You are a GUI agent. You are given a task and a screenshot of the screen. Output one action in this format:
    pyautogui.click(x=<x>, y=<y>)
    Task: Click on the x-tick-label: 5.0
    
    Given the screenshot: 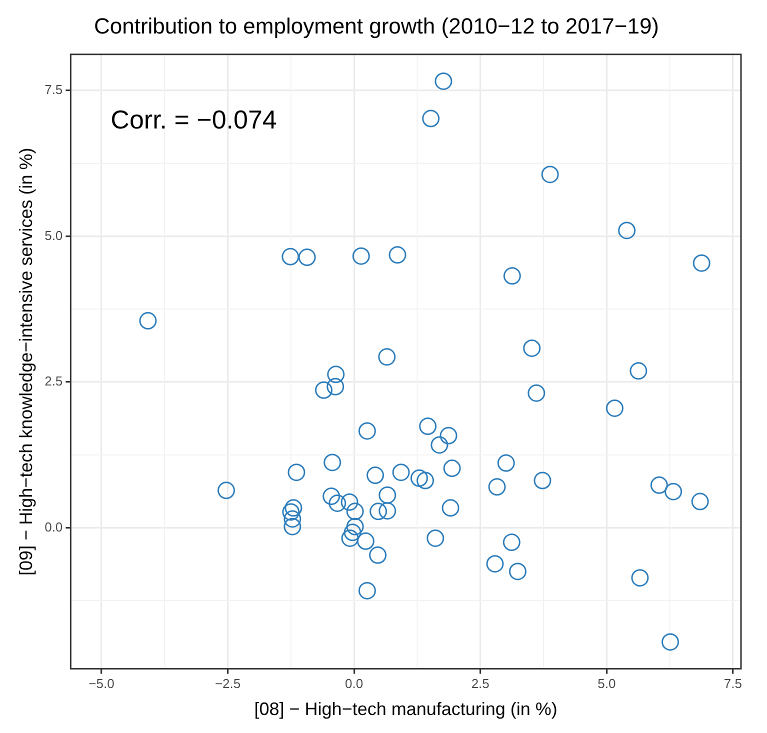 What is the action you would take?
    pyautogui.click(x=607, y=684)
    